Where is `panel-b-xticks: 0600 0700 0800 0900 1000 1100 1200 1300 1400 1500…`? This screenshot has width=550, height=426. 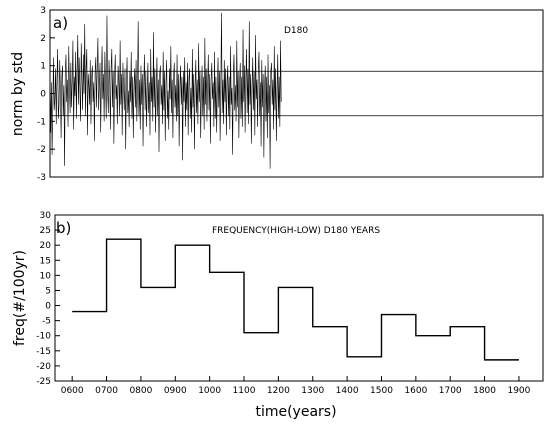 panel-b-xticks: 0600 0700 0800 0900 1000 1100 1200 1300 1400 1500… is located at coordinates (296, 386).